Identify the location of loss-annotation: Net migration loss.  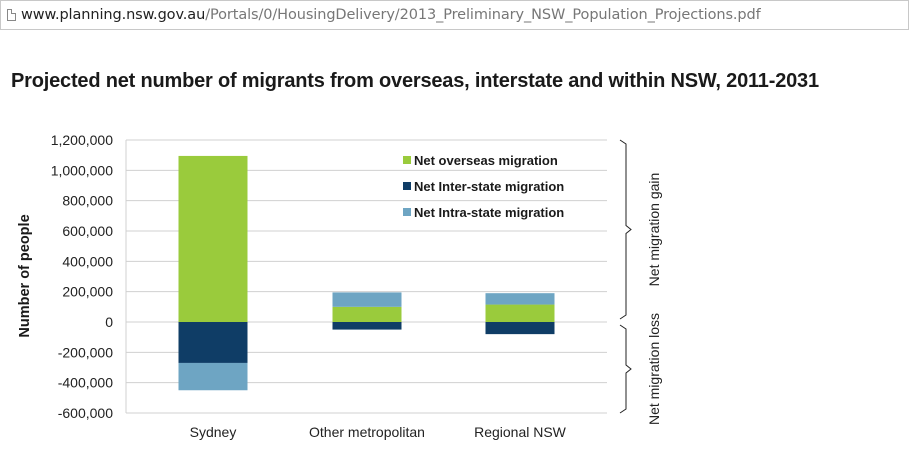
(654, 369).